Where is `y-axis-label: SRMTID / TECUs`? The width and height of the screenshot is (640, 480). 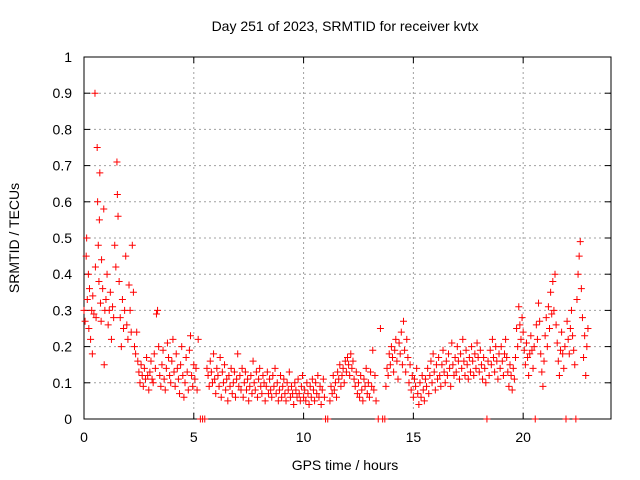 y-axis-label: SRMTID / TECUs is located at coordinates (14, 238).